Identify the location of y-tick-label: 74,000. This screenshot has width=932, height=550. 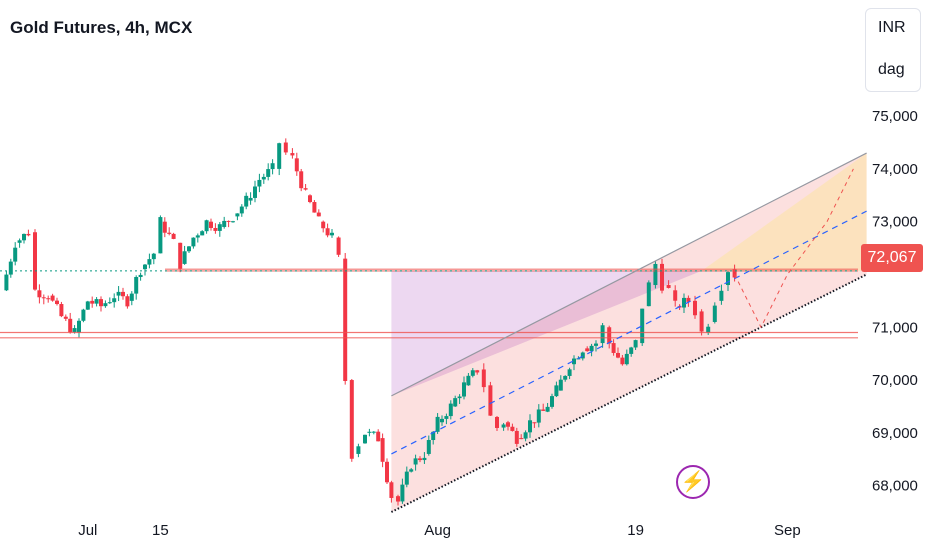
(895, 169).